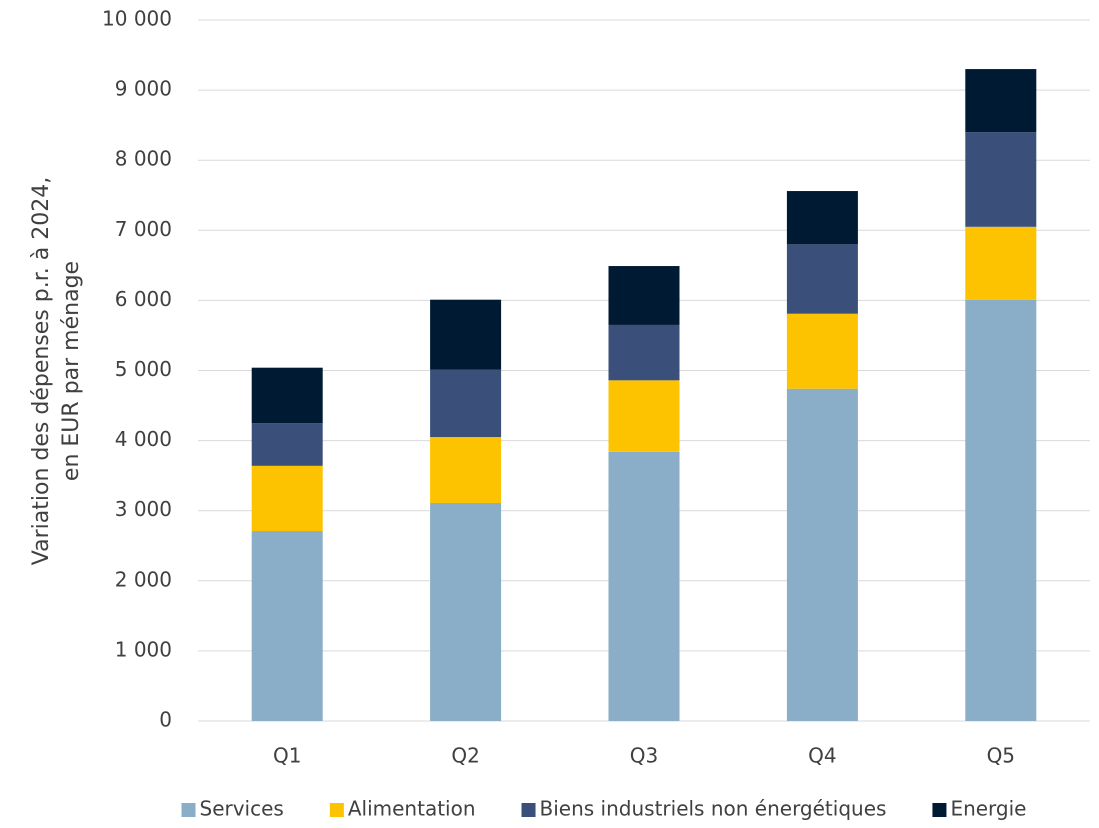  I want to click on x-tick-label: Q5, so click(1001, 756).